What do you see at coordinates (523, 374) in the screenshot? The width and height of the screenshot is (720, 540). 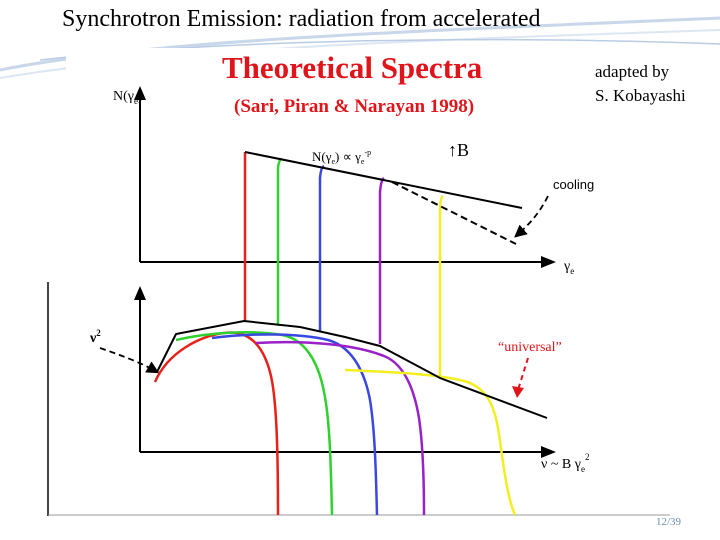 I see `universal-arrow` at bounding box center [523, 374].